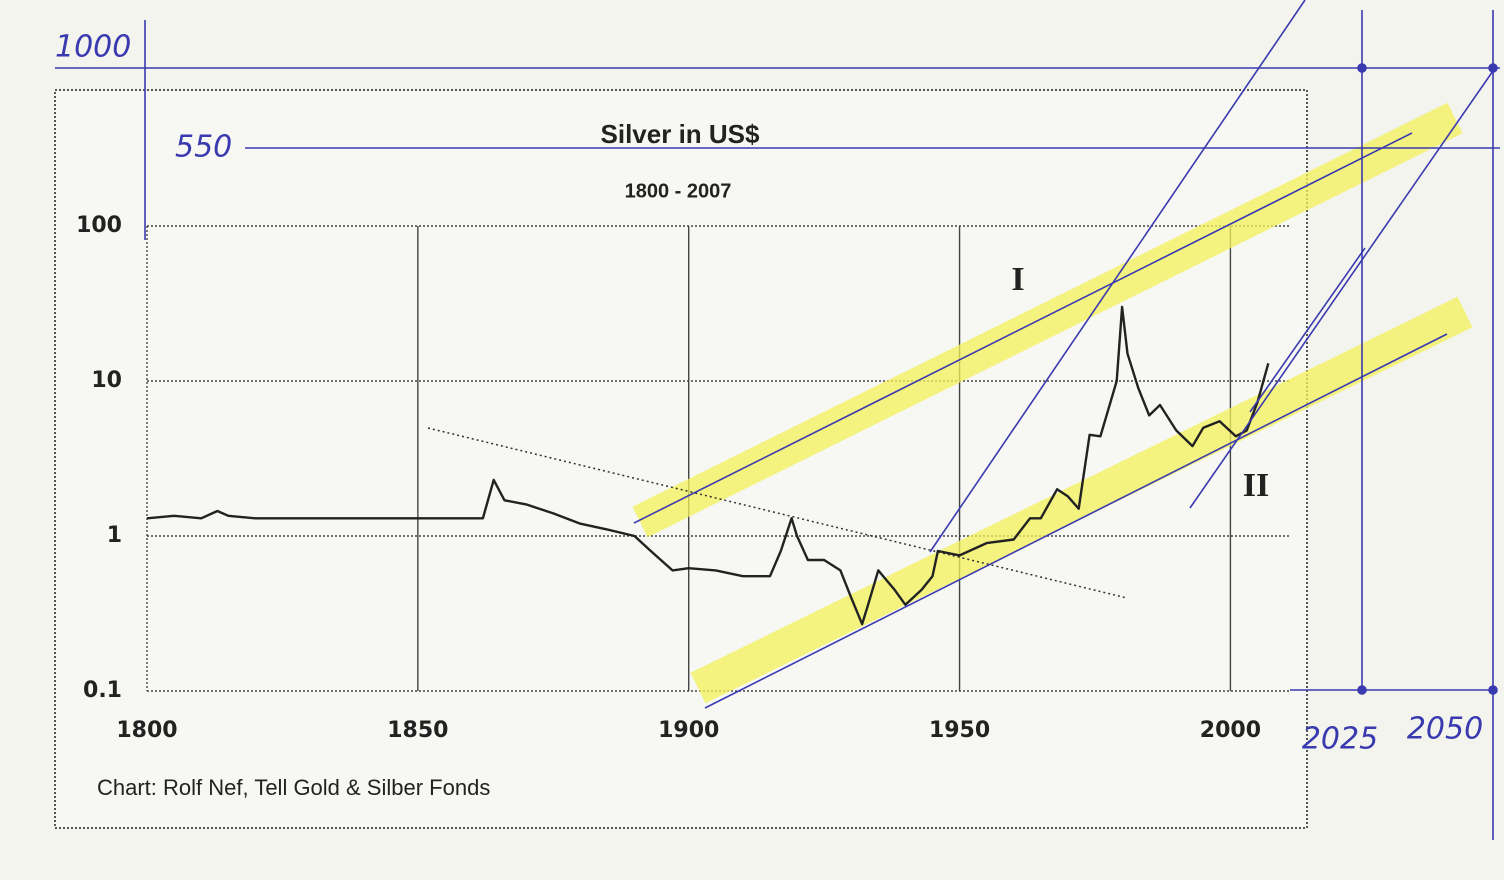  What do you see at coordinates (1230, 730) in the screenshot?
I see `x-tick-label: 2000` at bounding box center [1230, 730].